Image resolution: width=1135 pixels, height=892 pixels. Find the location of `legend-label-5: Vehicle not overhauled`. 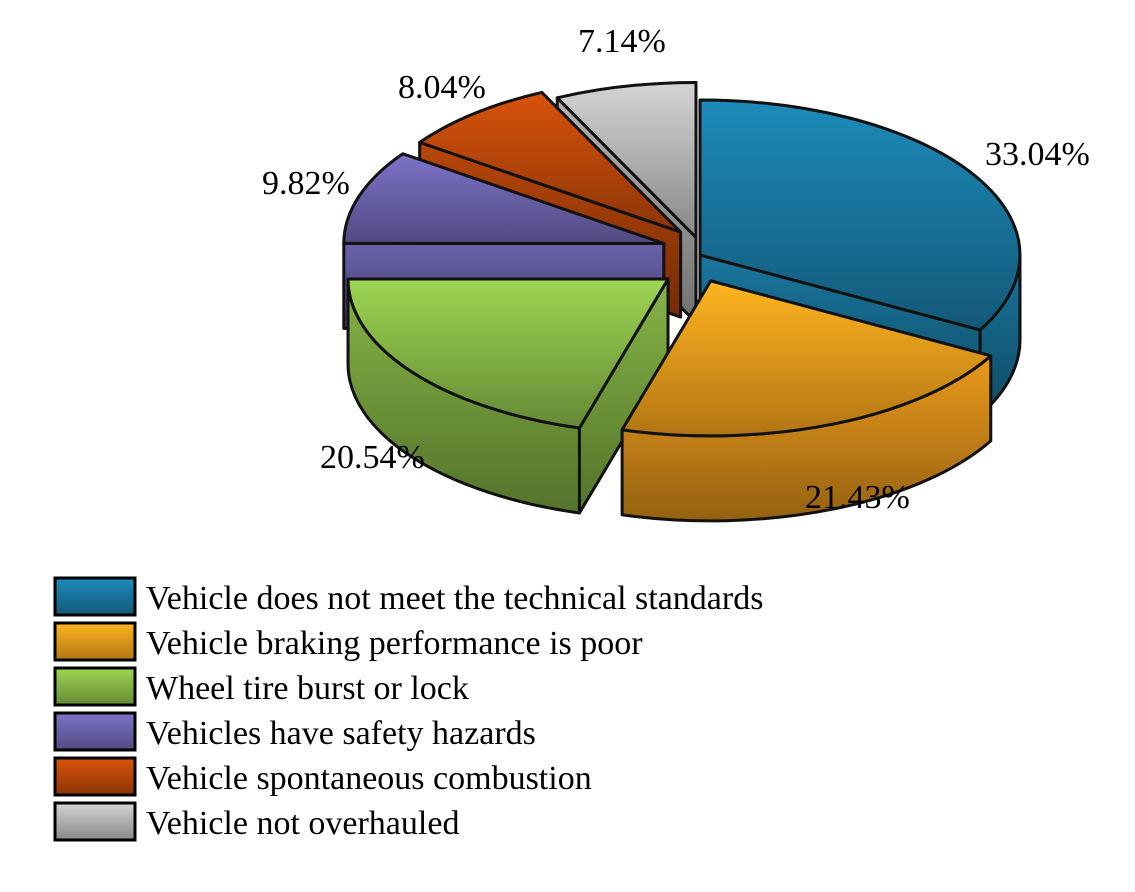

legend-label-5: Vehicle not overhauled is located at coordinates (302, 823).